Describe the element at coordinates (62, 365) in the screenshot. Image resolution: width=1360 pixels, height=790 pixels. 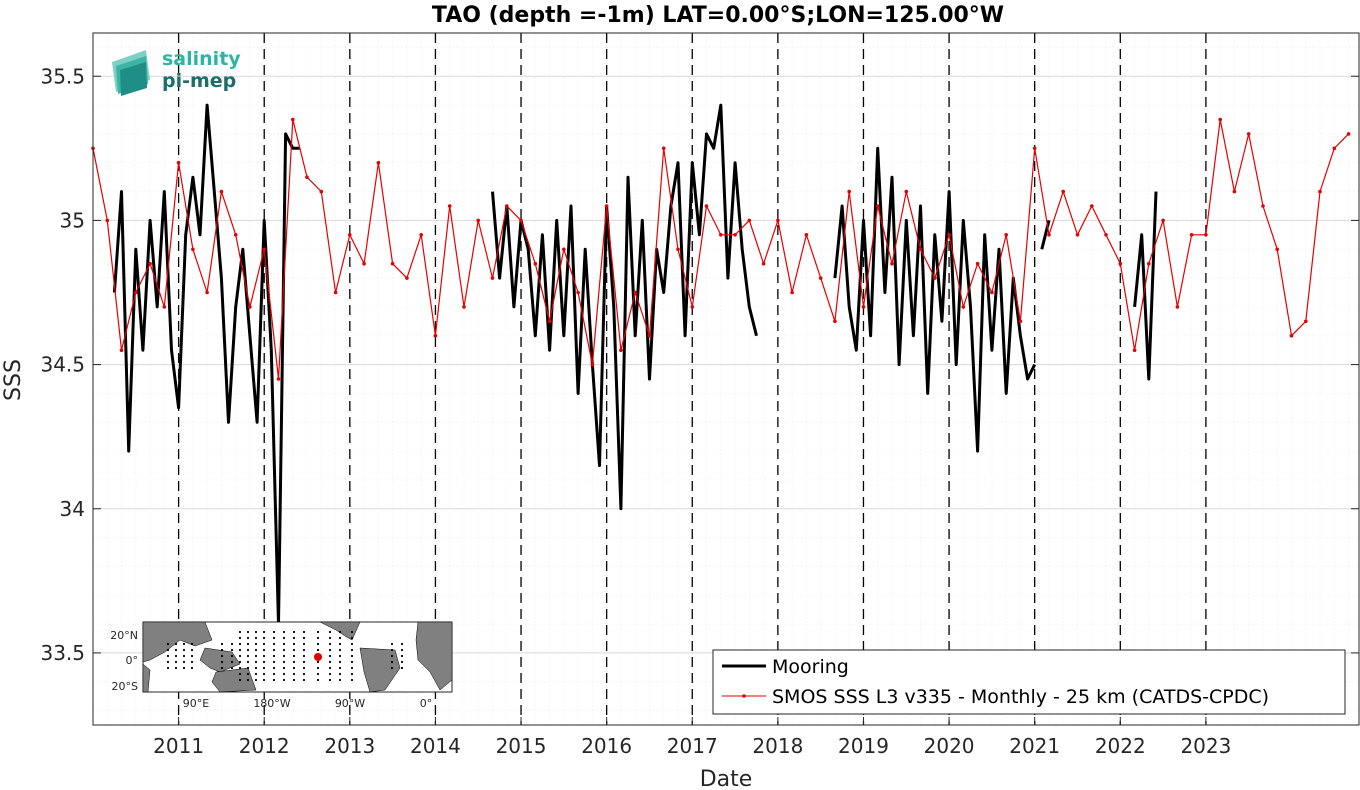
I see `y-tick-label: 34.5` at that location.